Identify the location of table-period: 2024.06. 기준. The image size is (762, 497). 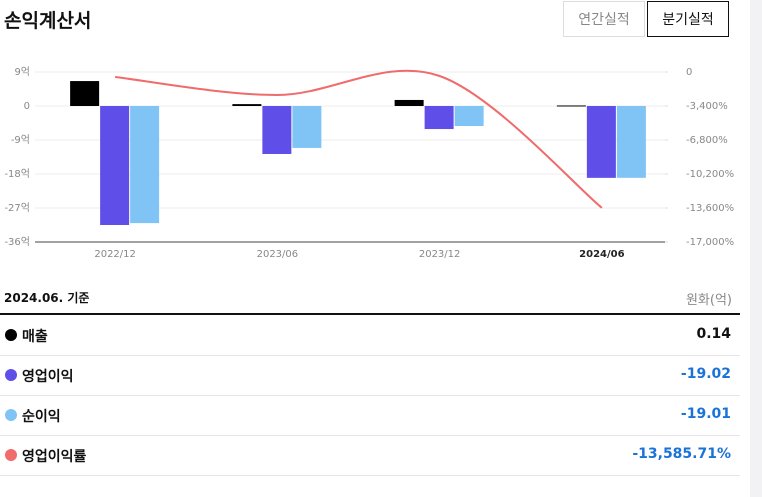
(47, 298).